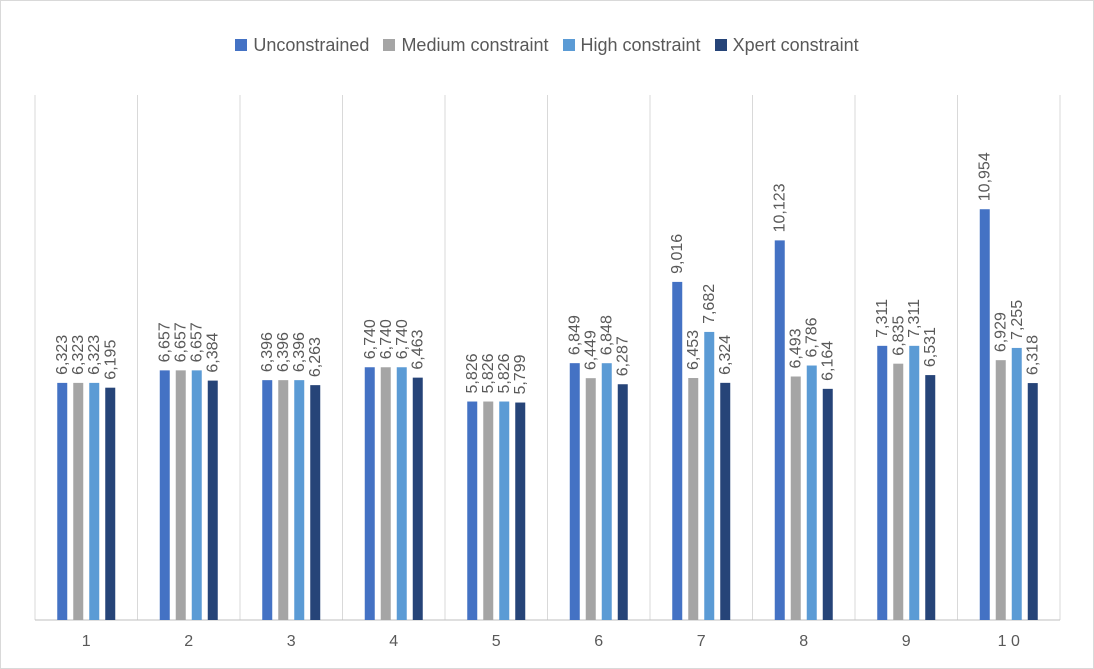  What do you see at coordinates (693, 350) in the screenshot?
I see `data-label: 6,453` at bounding box center [693, 350].